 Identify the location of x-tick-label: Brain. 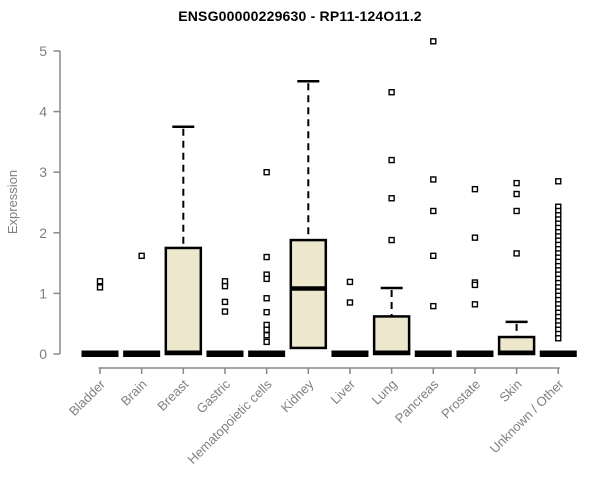
(134, 393).